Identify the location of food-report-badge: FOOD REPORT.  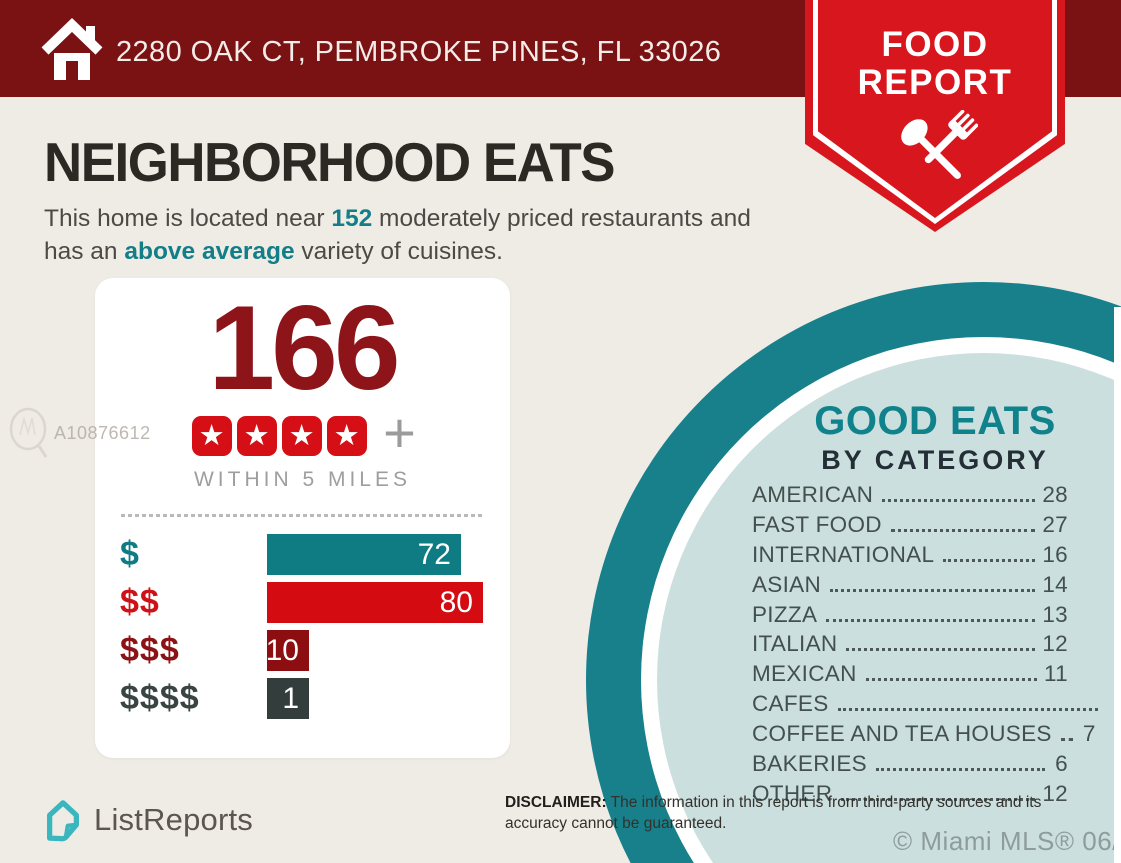
(935, 116).